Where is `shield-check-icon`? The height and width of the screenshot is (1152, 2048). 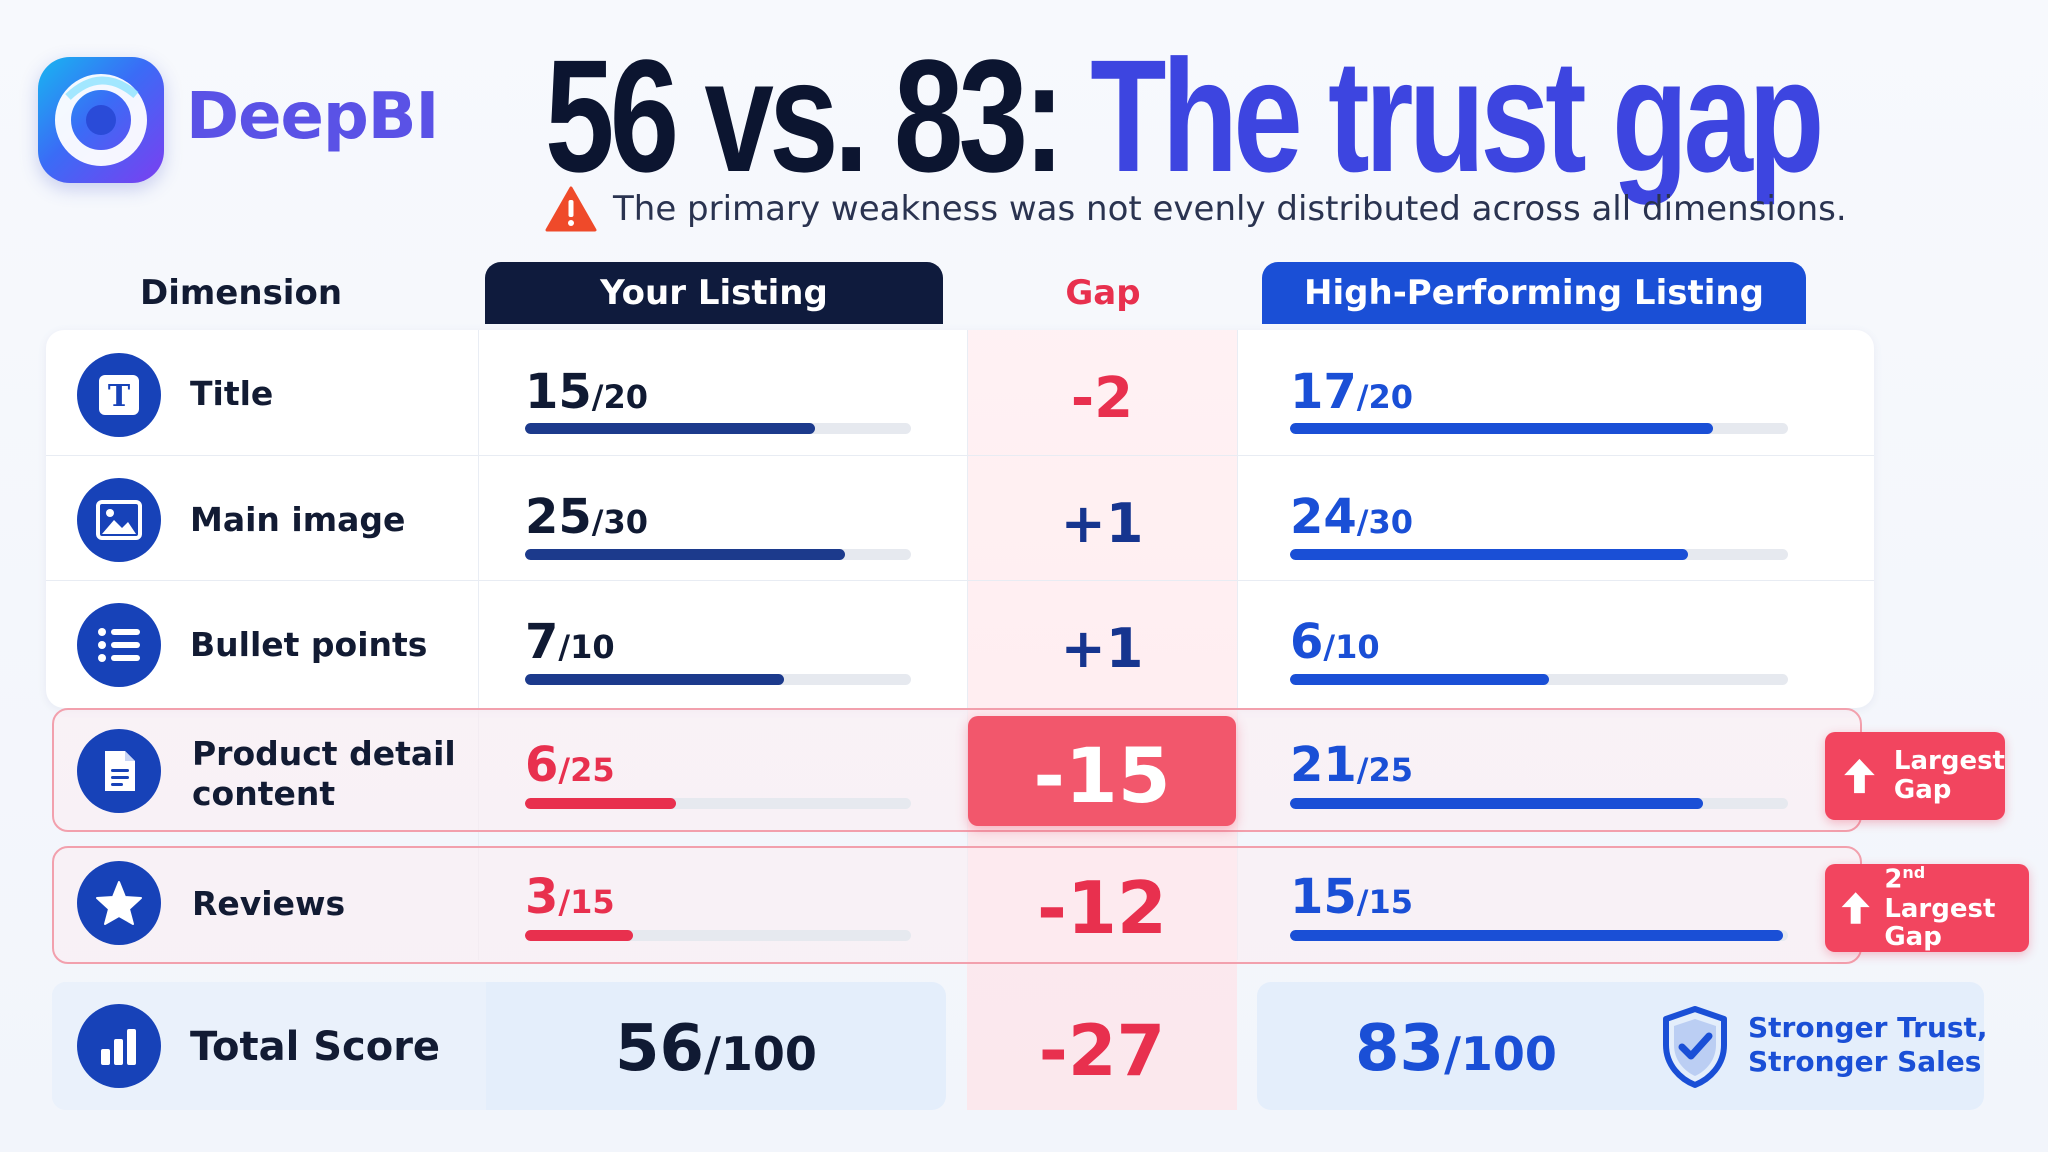 shield-check-icon is located at coordinates (1695, 1047).